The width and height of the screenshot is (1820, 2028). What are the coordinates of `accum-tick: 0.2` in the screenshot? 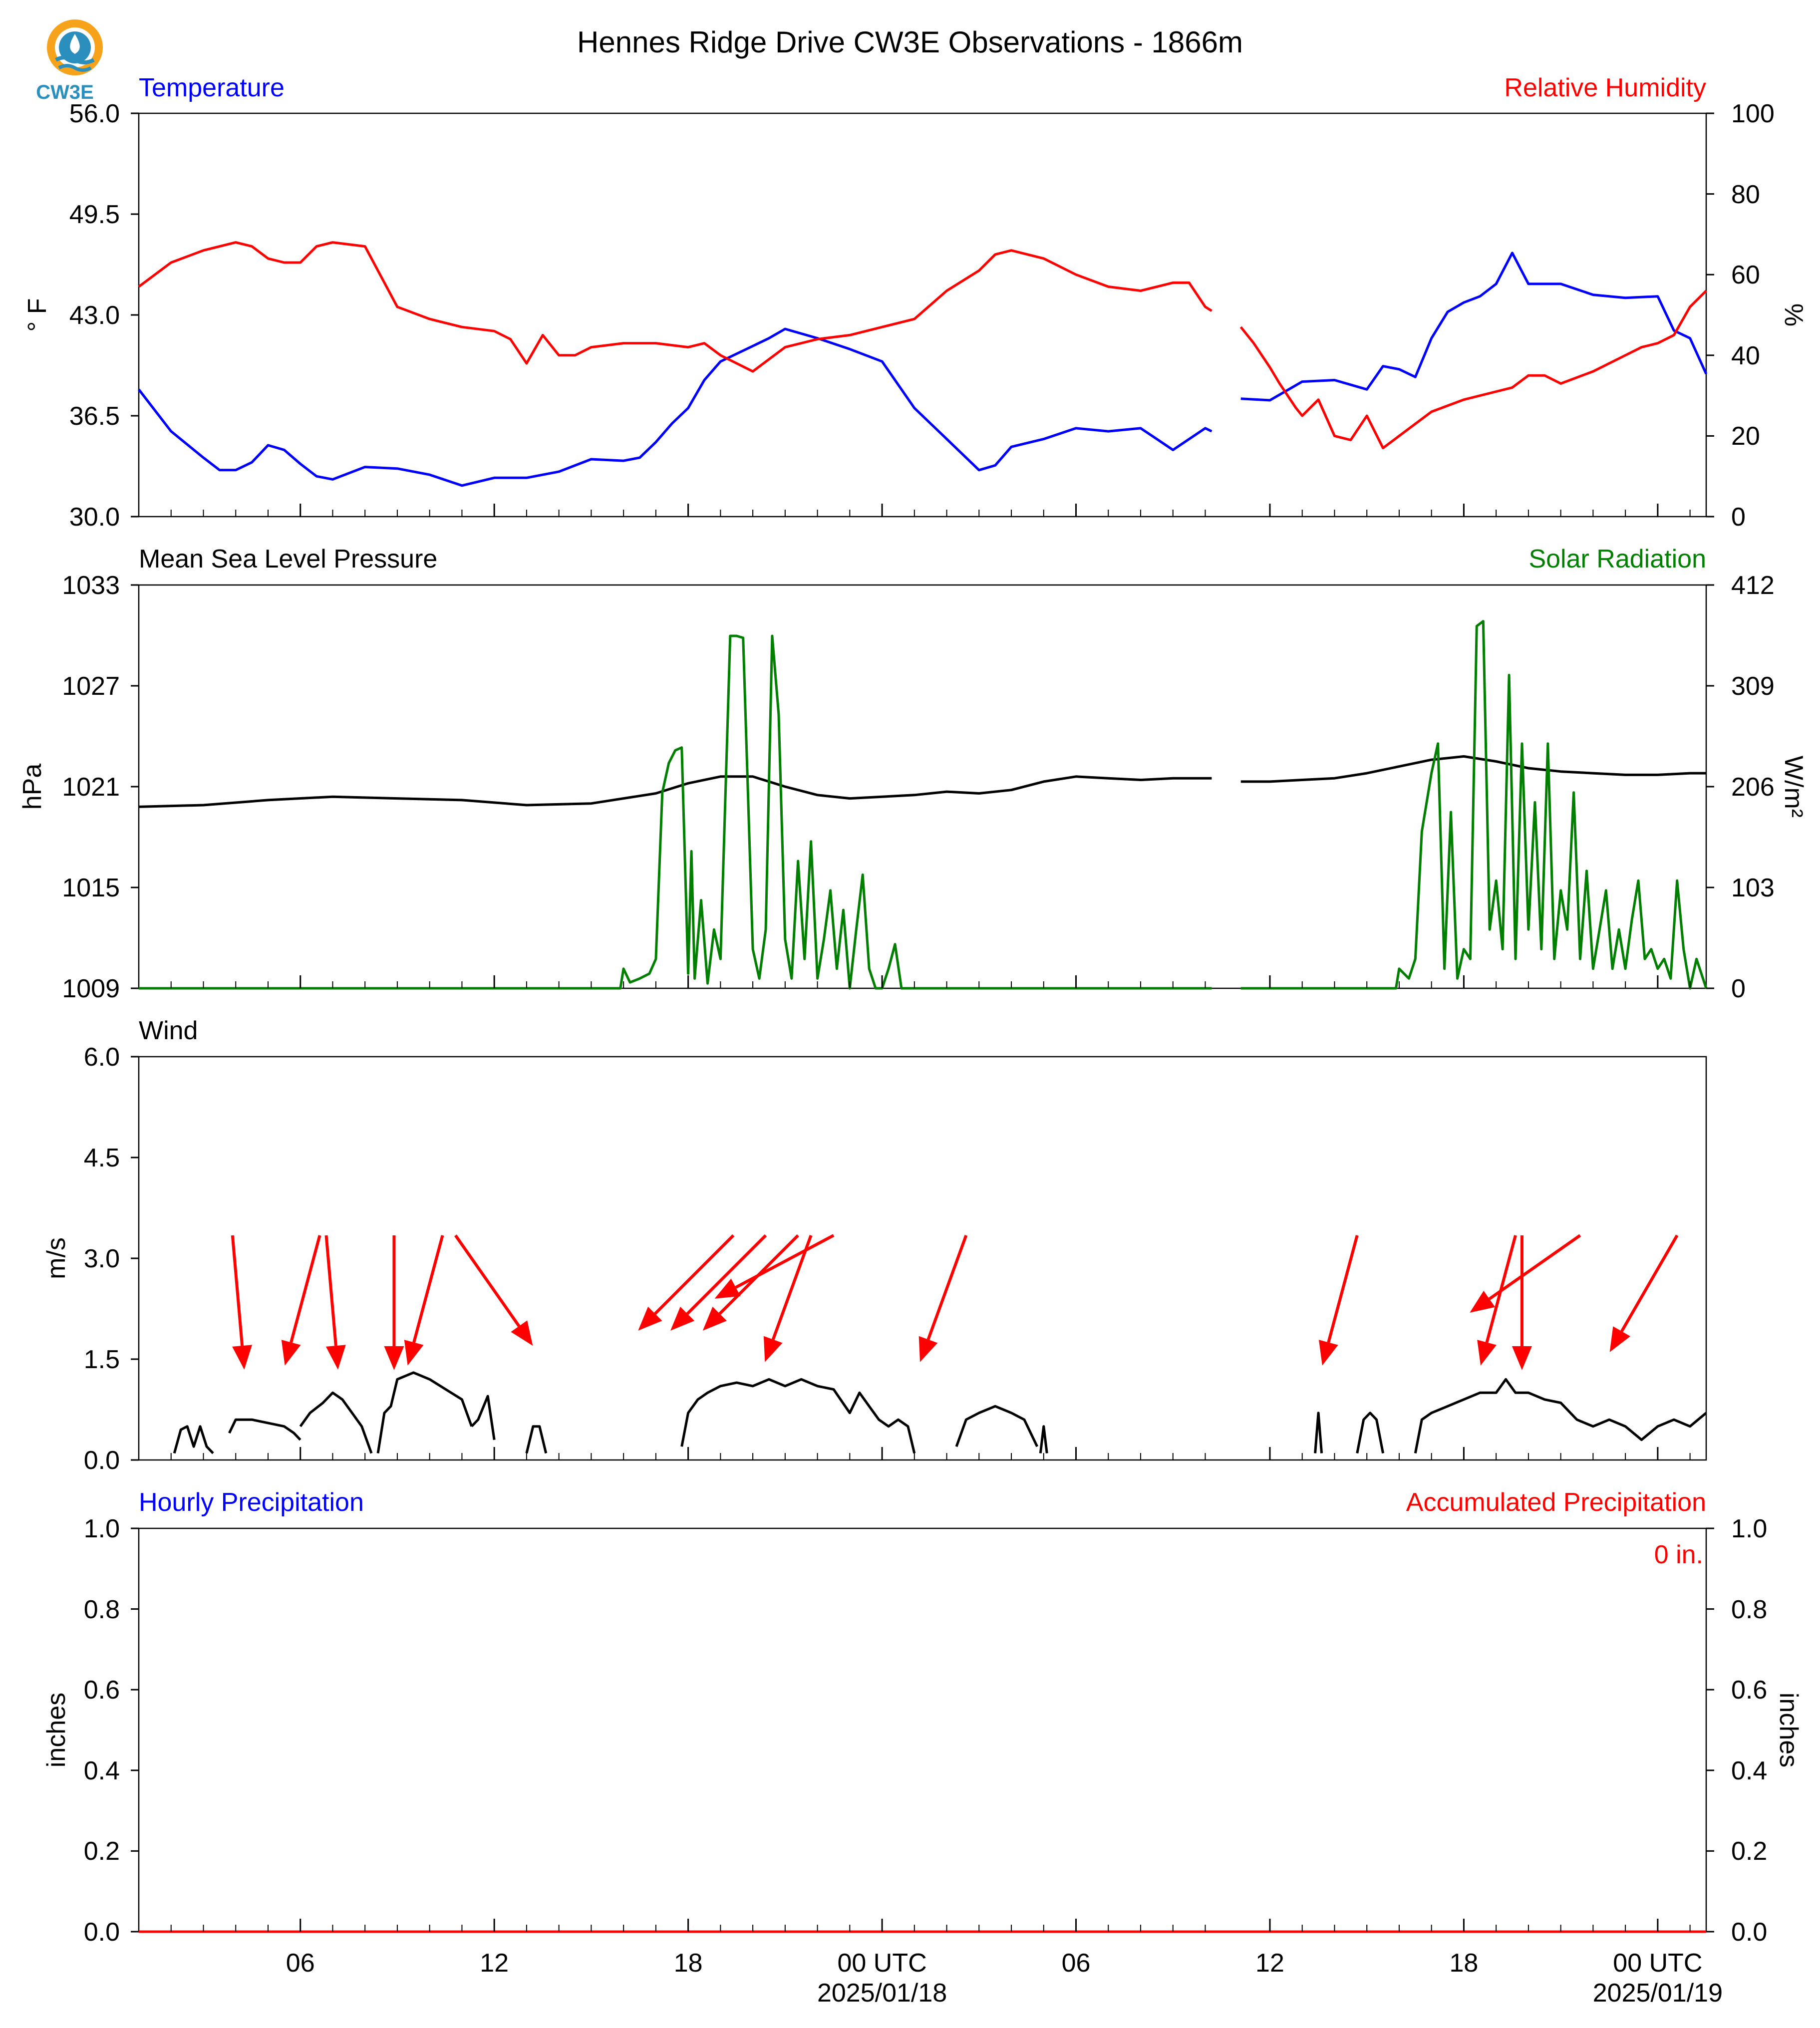 It's located at (1749, 1851).